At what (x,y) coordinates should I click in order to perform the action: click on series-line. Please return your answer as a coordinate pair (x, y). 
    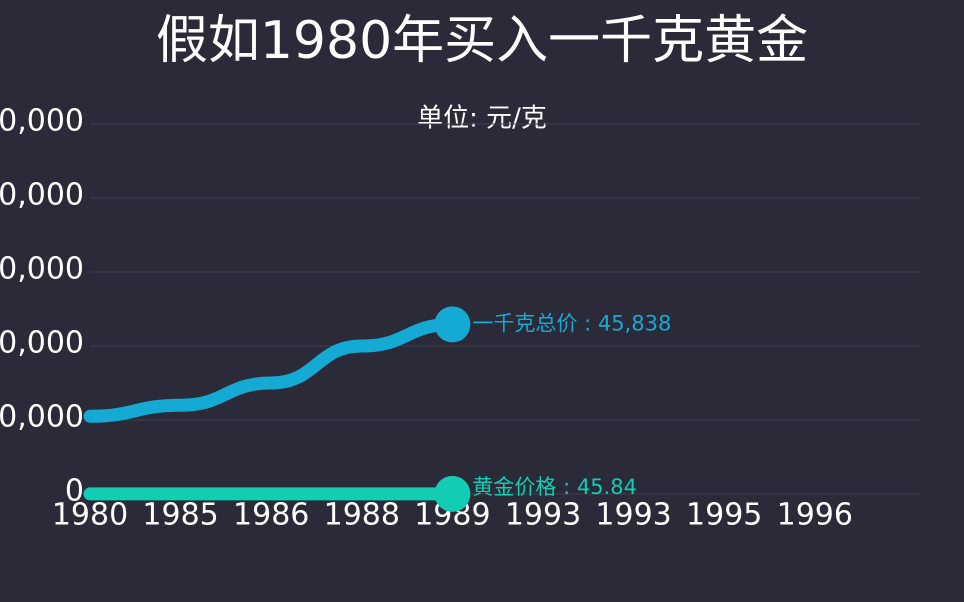
    Looking at the image, I should click on (271, 370).